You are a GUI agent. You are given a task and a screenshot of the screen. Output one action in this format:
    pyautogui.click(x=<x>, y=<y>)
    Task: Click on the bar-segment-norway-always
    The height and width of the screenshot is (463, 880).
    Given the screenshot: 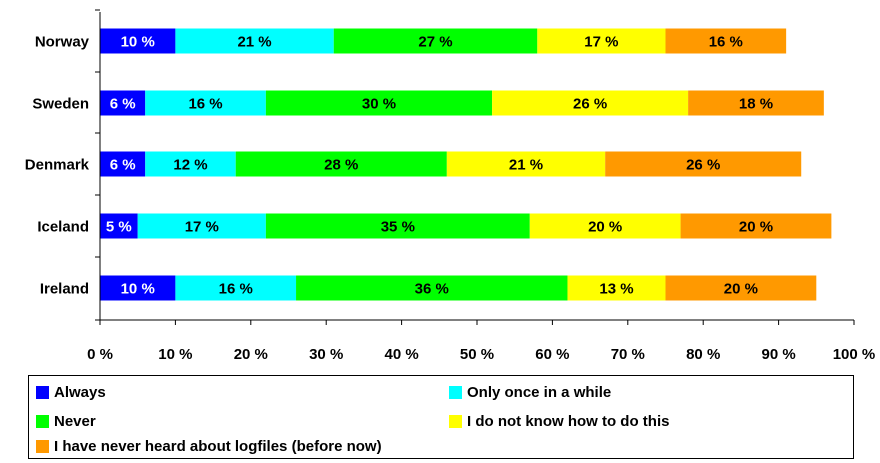 What is the action you would take?
    pyautogui.click(x=138, y=41)
    